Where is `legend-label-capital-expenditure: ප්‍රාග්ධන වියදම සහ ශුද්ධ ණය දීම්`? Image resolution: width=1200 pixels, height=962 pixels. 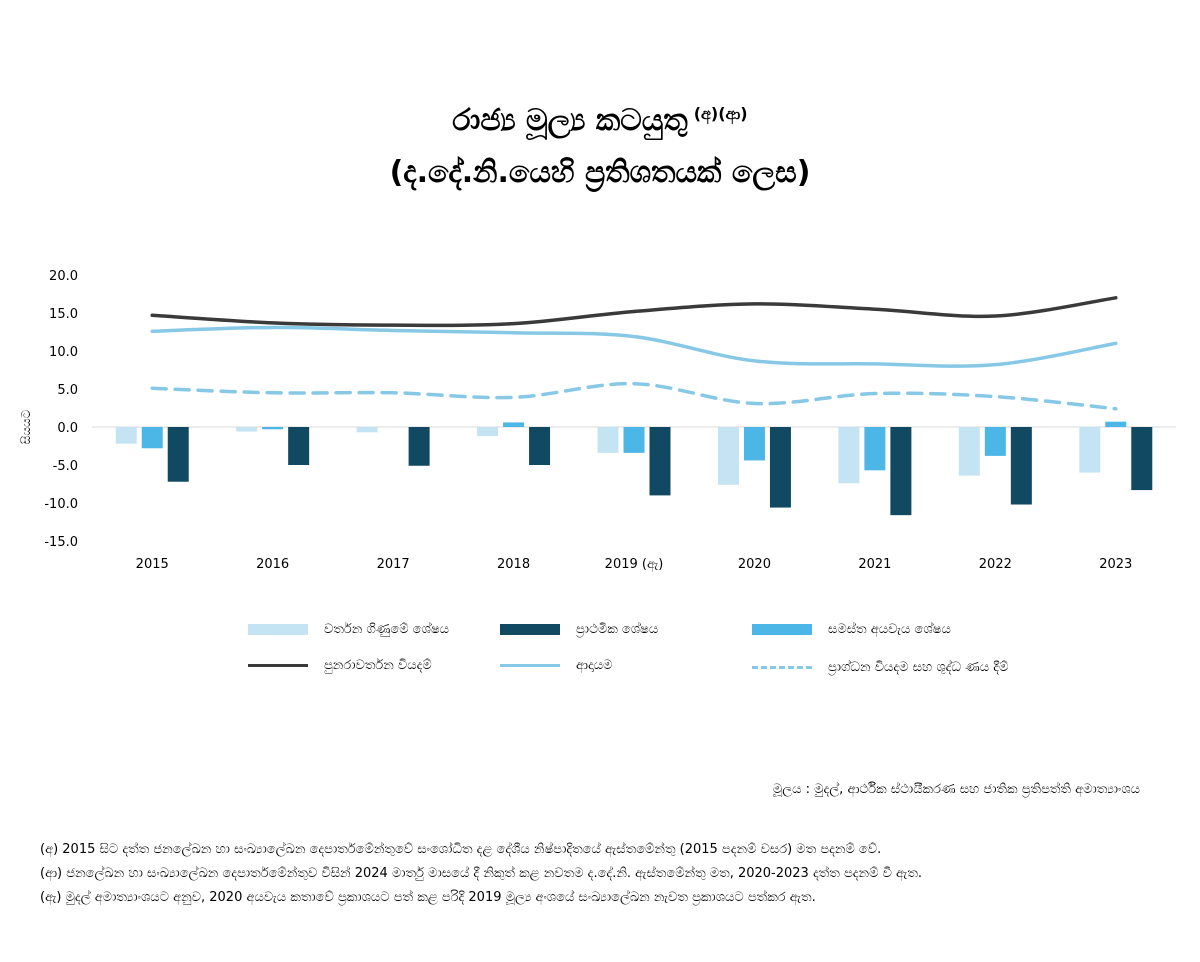
legend-label-capital-expenditure: ප්‍රාග්ධන වියදම සහ ශුද්ධ ණය දීම් is located at coordinates (918, 667).